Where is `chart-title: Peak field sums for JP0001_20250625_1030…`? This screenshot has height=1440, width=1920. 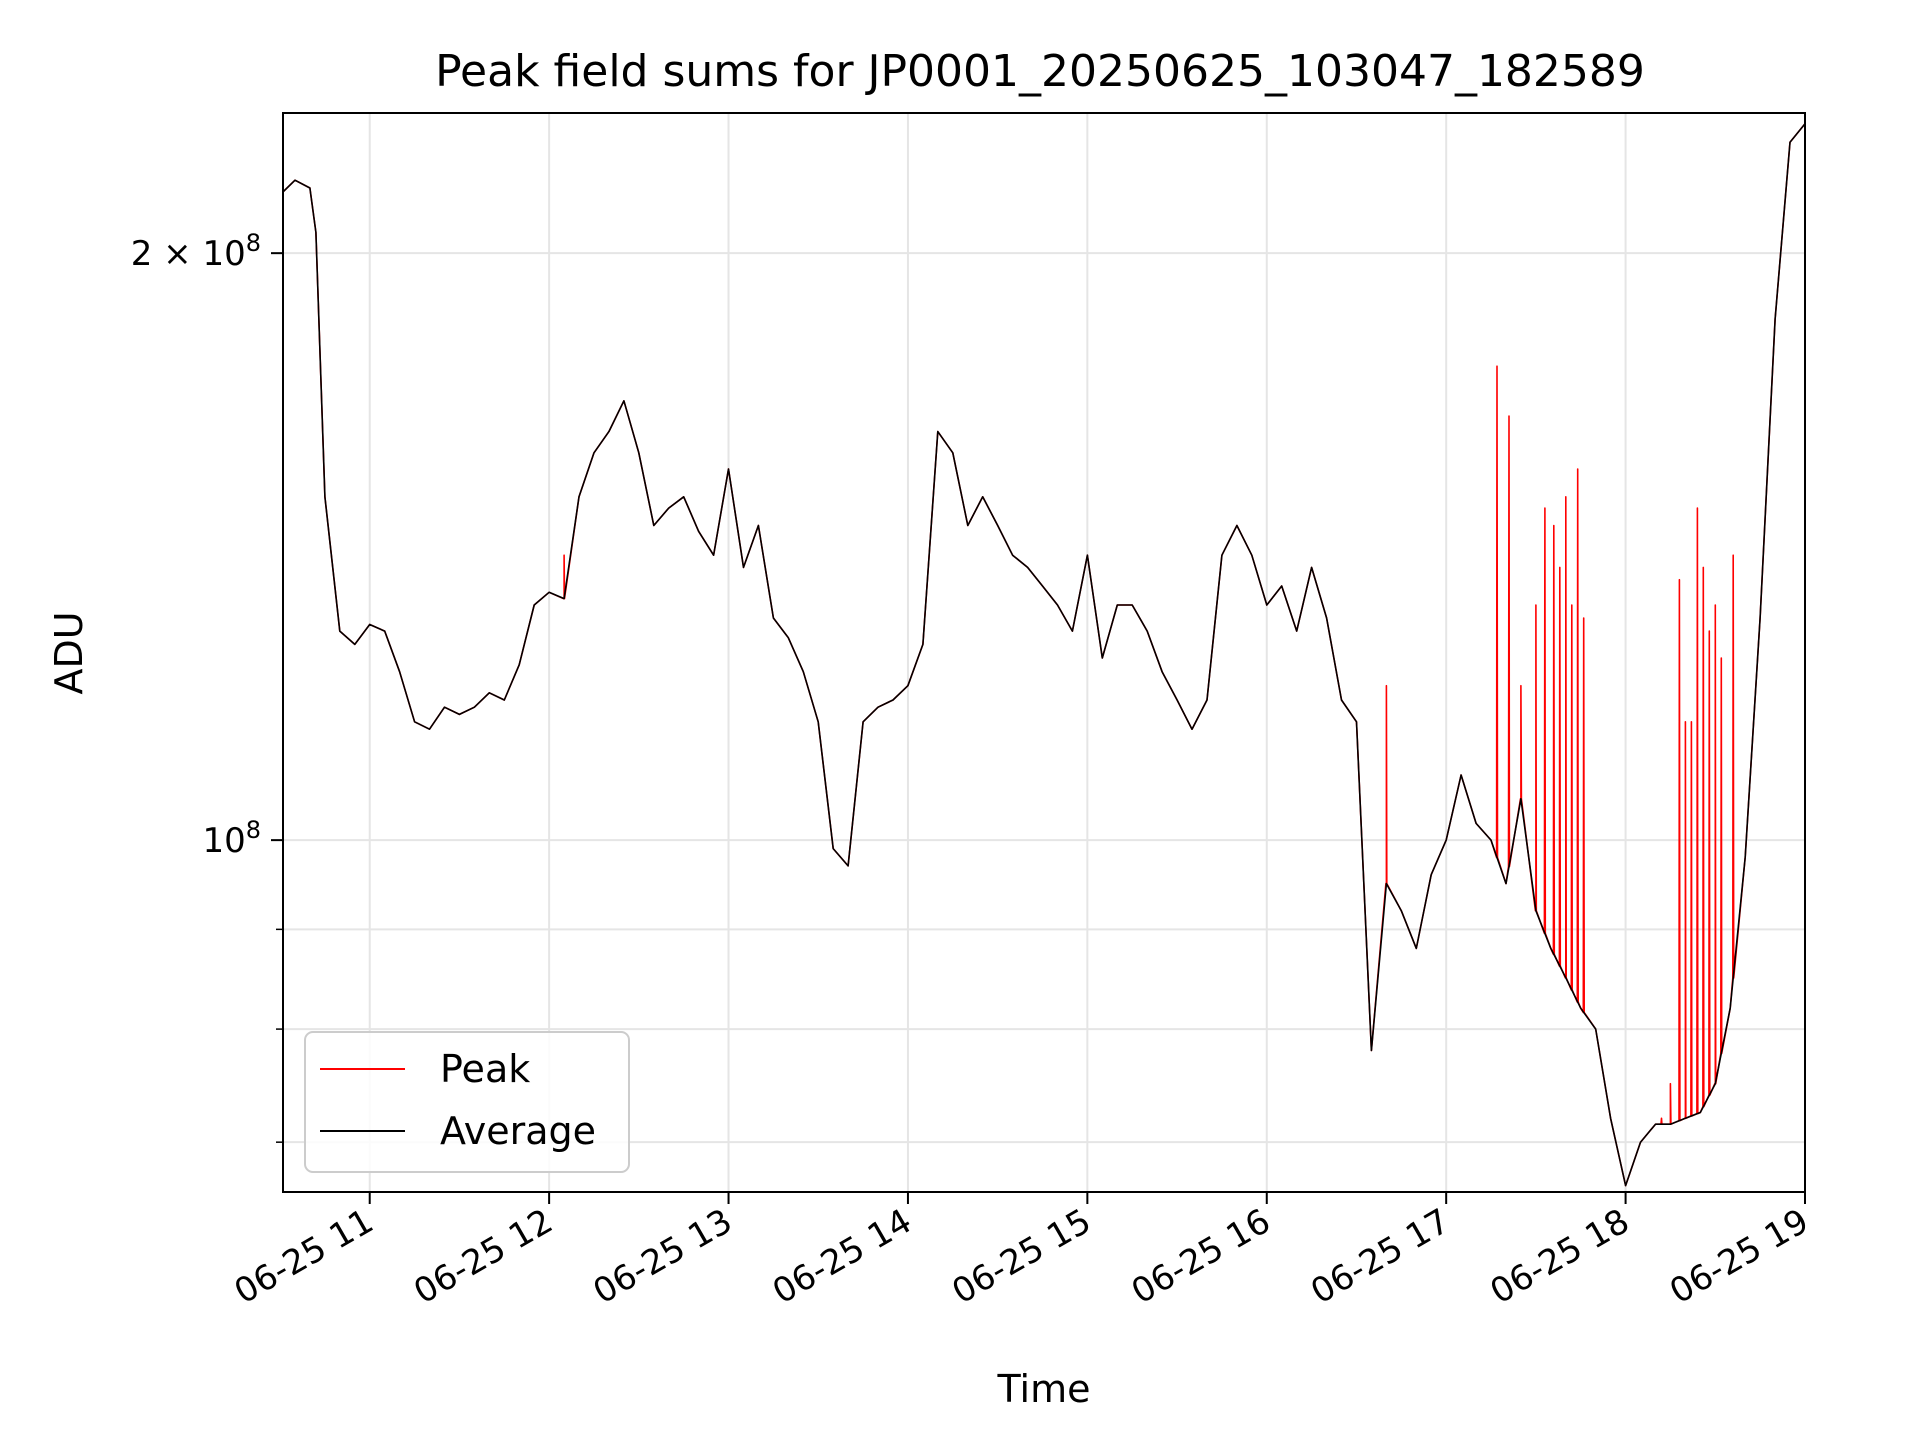
chart-title: Peak field sums for JP0001_20250625_1030… is located at coordinates (1040, 71).